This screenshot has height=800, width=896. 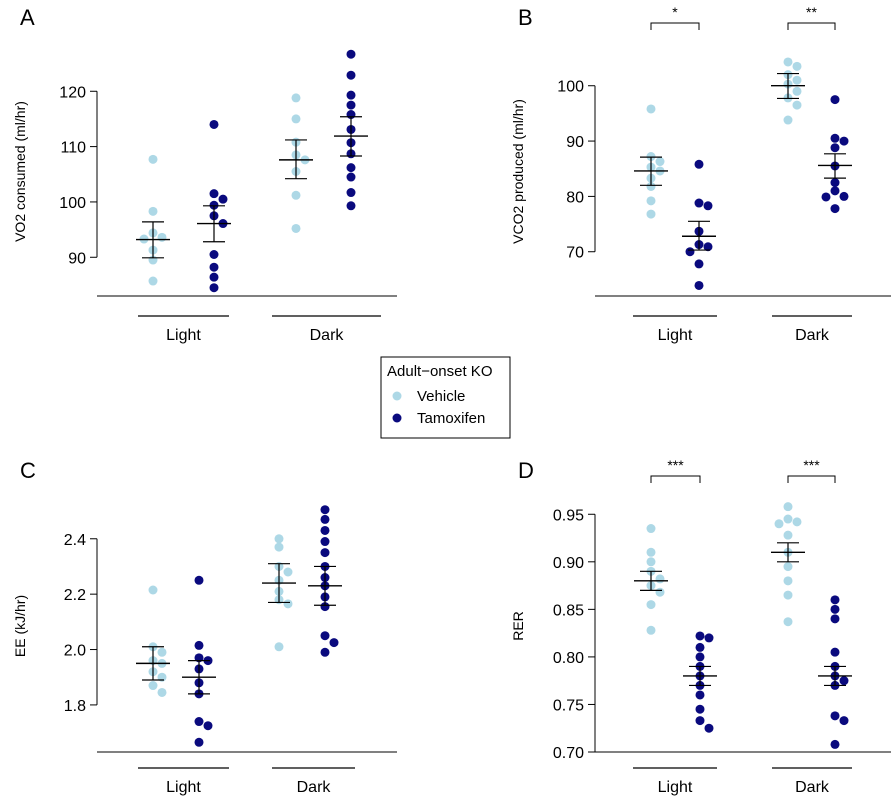 What do you see at coordinates (811, 465) in the screenshot?
I see `significance-label-dark: ***` at bounding box center [811, 465].